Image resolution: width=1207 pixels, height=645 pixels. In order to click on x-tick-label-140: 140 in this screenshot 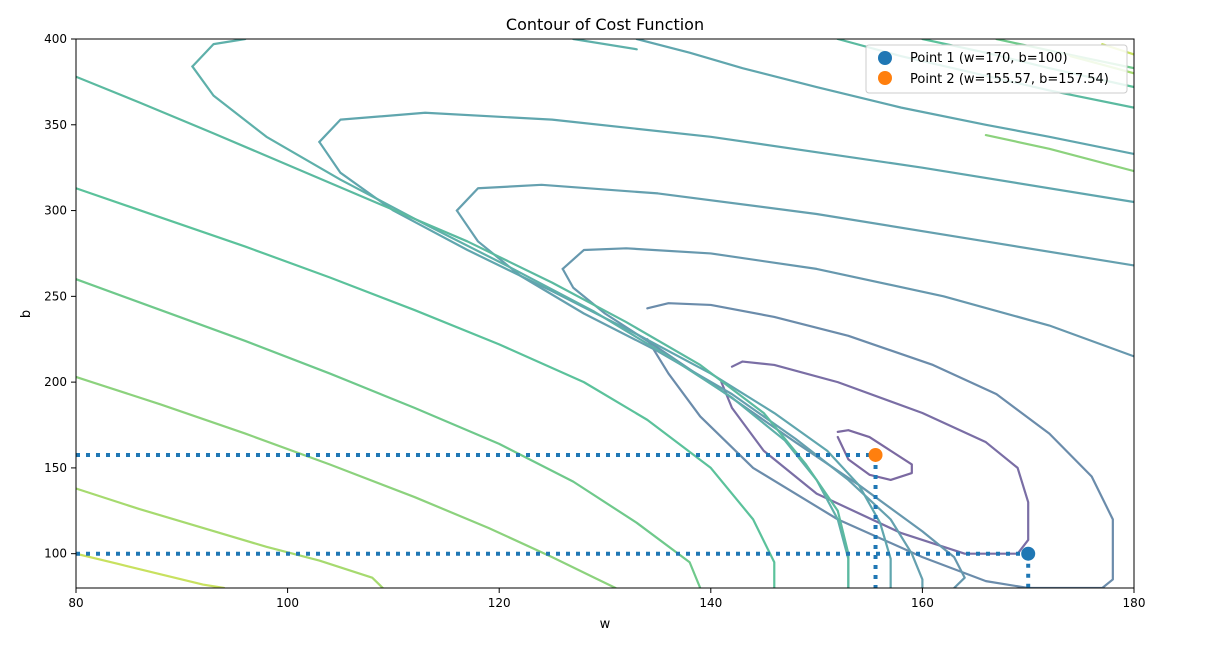, I will do `click(710, 603)`.